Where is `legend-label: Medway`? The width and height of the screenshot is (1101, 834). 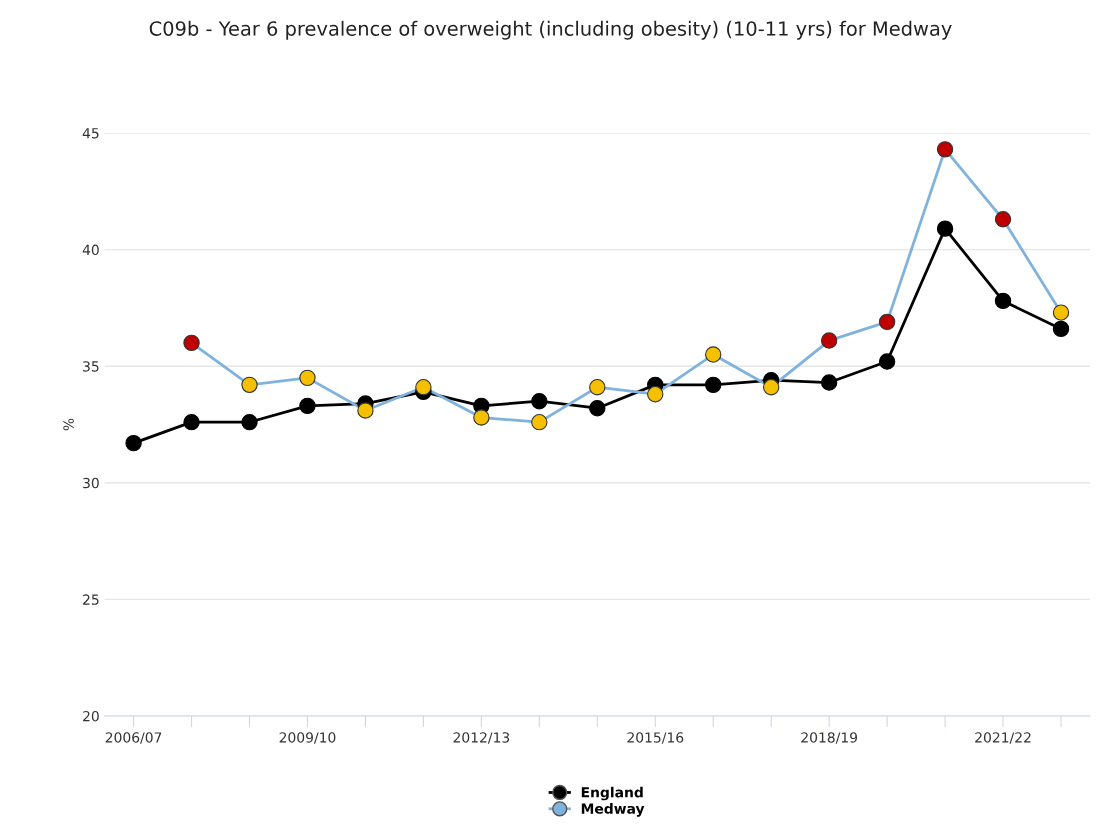 legend-label: Medway is located at coordinates (613, 810).